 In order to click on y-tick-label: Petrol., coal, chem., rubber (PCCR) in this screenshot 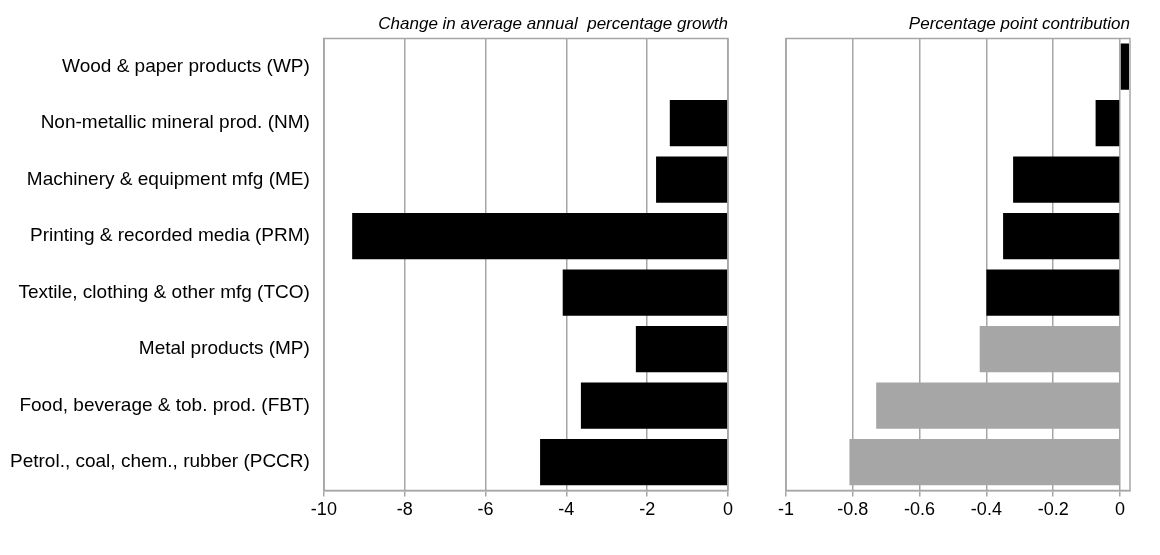, I will do `click(160, 461)`.